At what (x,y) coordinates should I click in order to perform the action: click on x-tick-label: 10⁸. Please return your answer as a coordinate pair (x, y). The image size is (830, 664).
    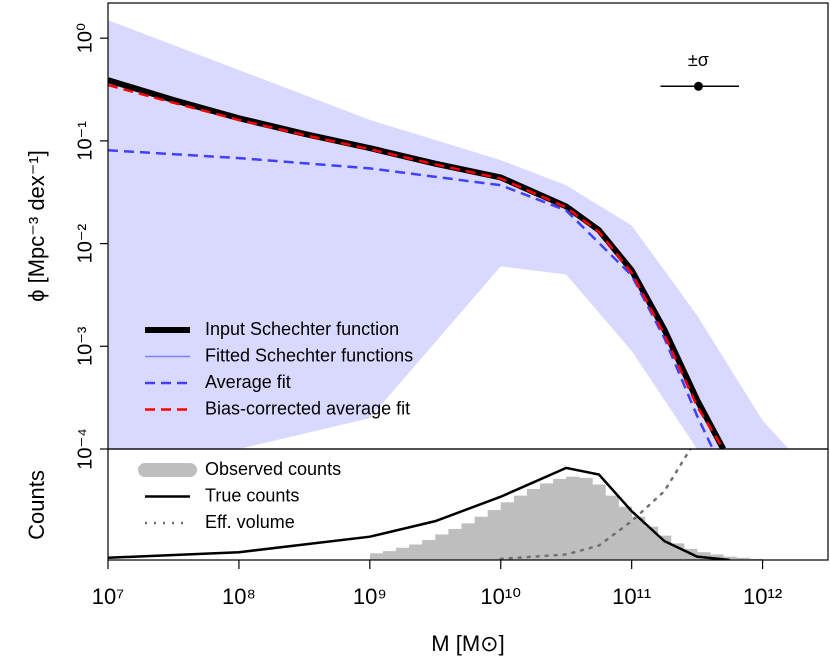
    Looking at the image, I should click on (239, 596).